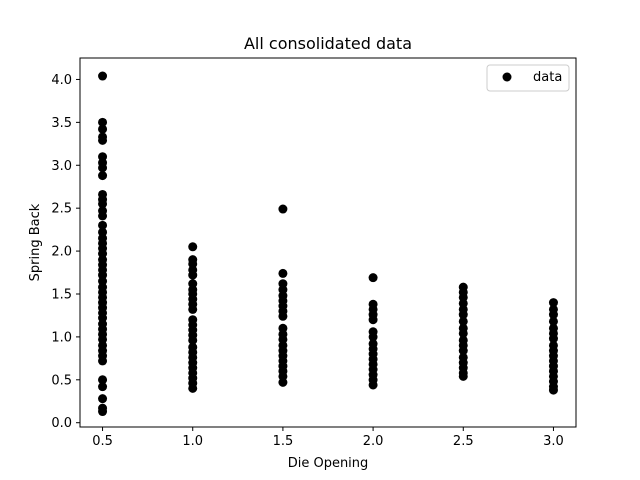 The width and height of the screenshot is (640, 480). I want to click on y-tick-label: 2.0, so click(61, 252).